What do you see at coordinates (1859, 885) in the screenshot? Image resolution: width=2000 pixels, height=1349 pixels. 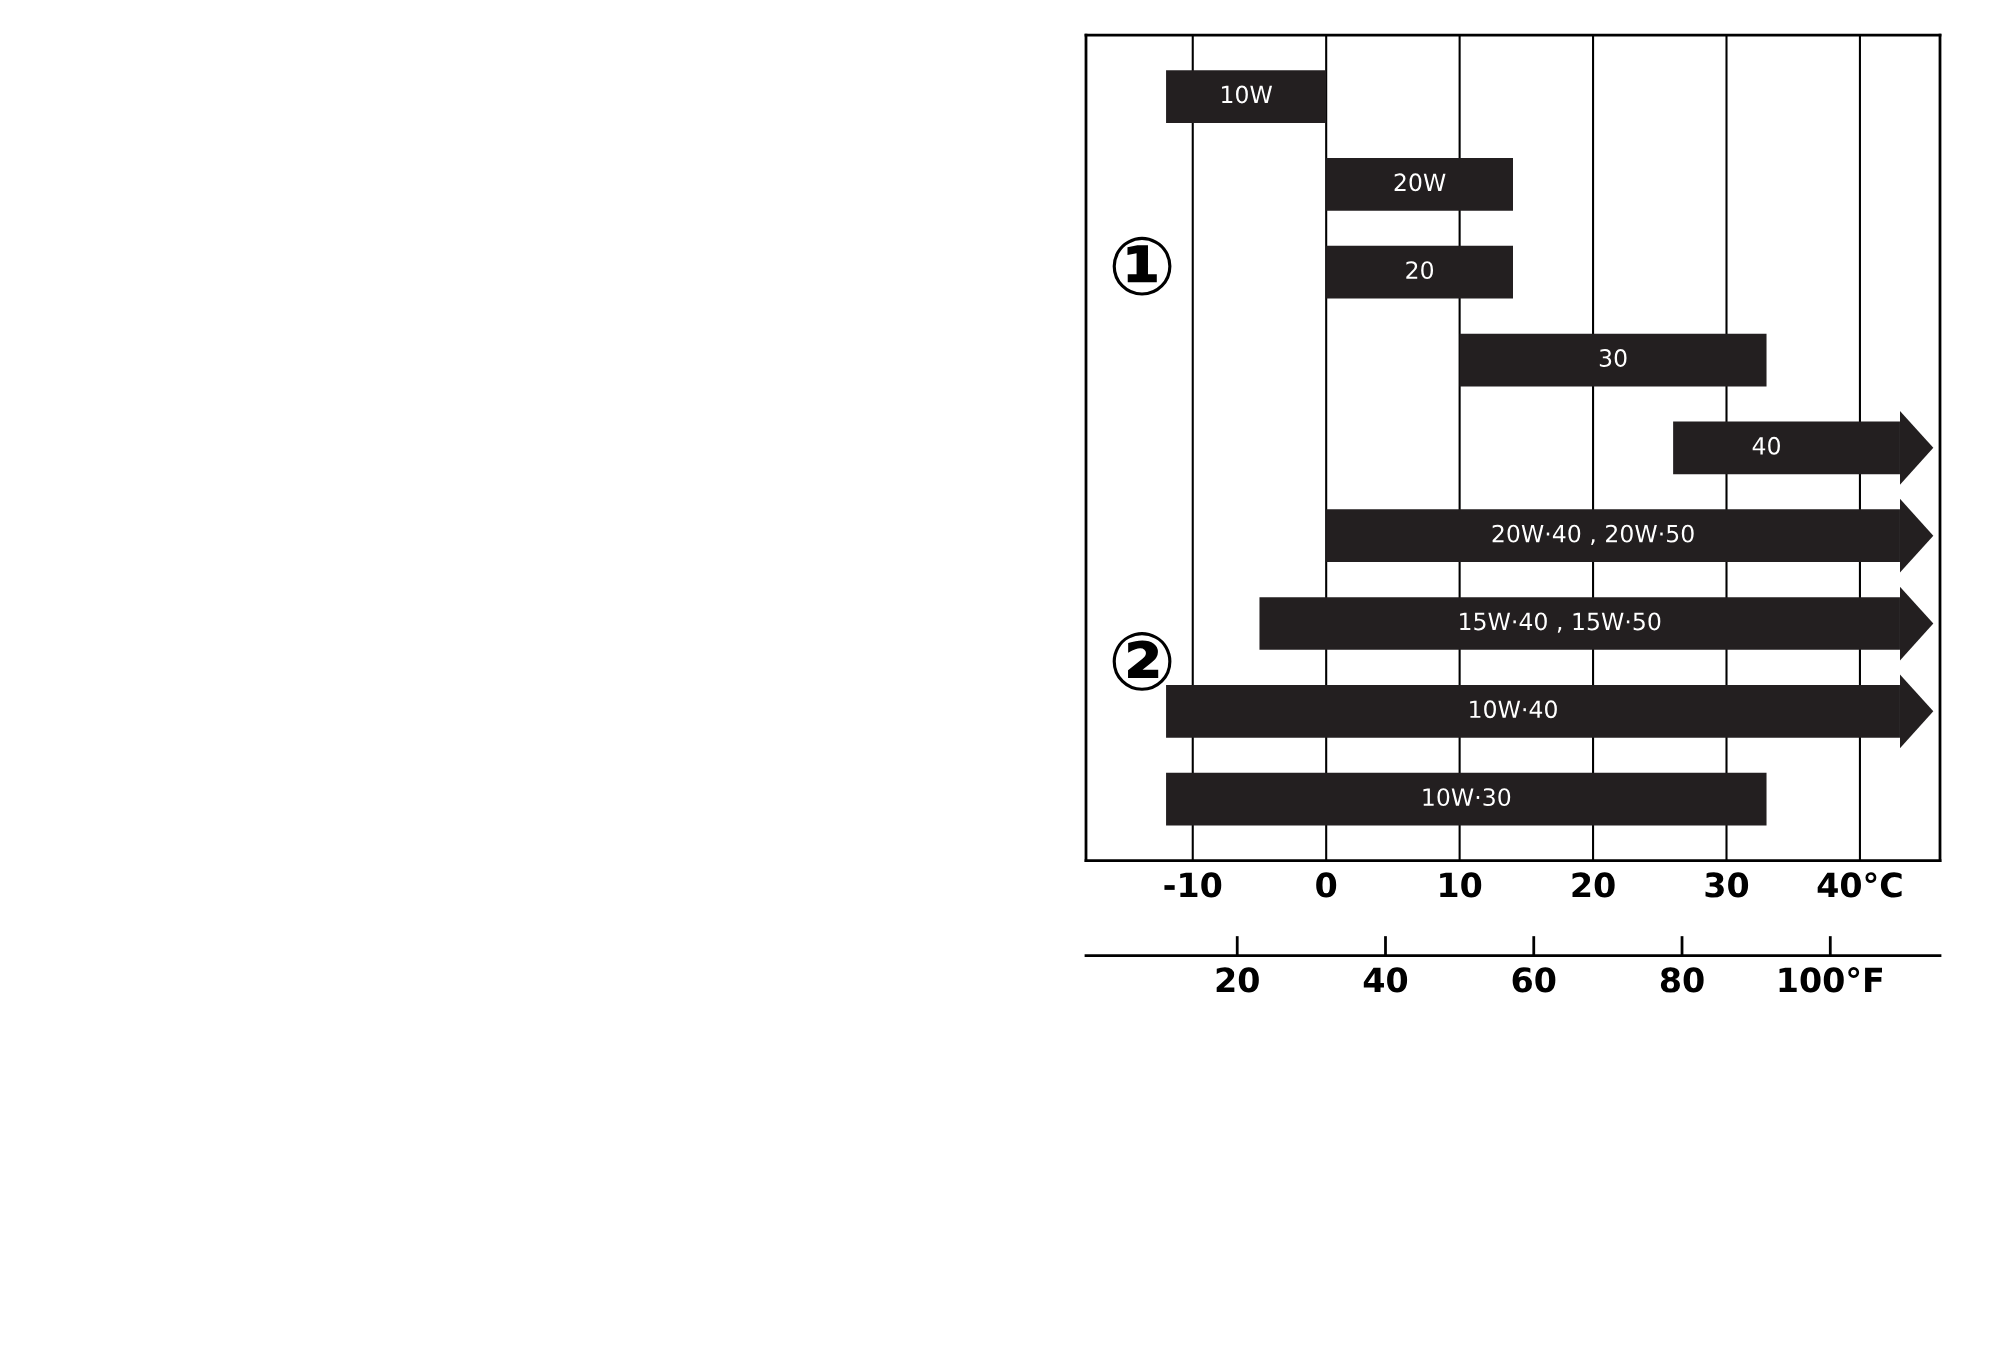 I see `x-tick-label: 40°C` at bounding box center [1859, 885].